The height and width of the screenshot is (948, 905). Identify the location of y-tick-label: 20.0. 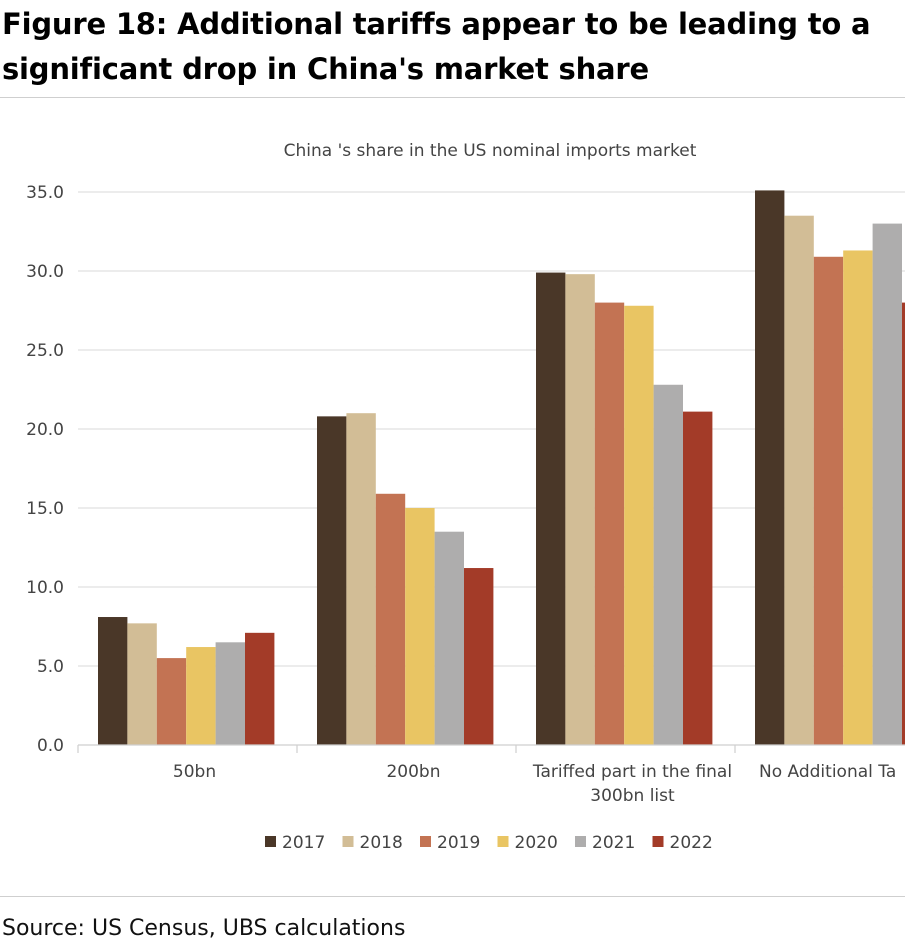
(45, 430).